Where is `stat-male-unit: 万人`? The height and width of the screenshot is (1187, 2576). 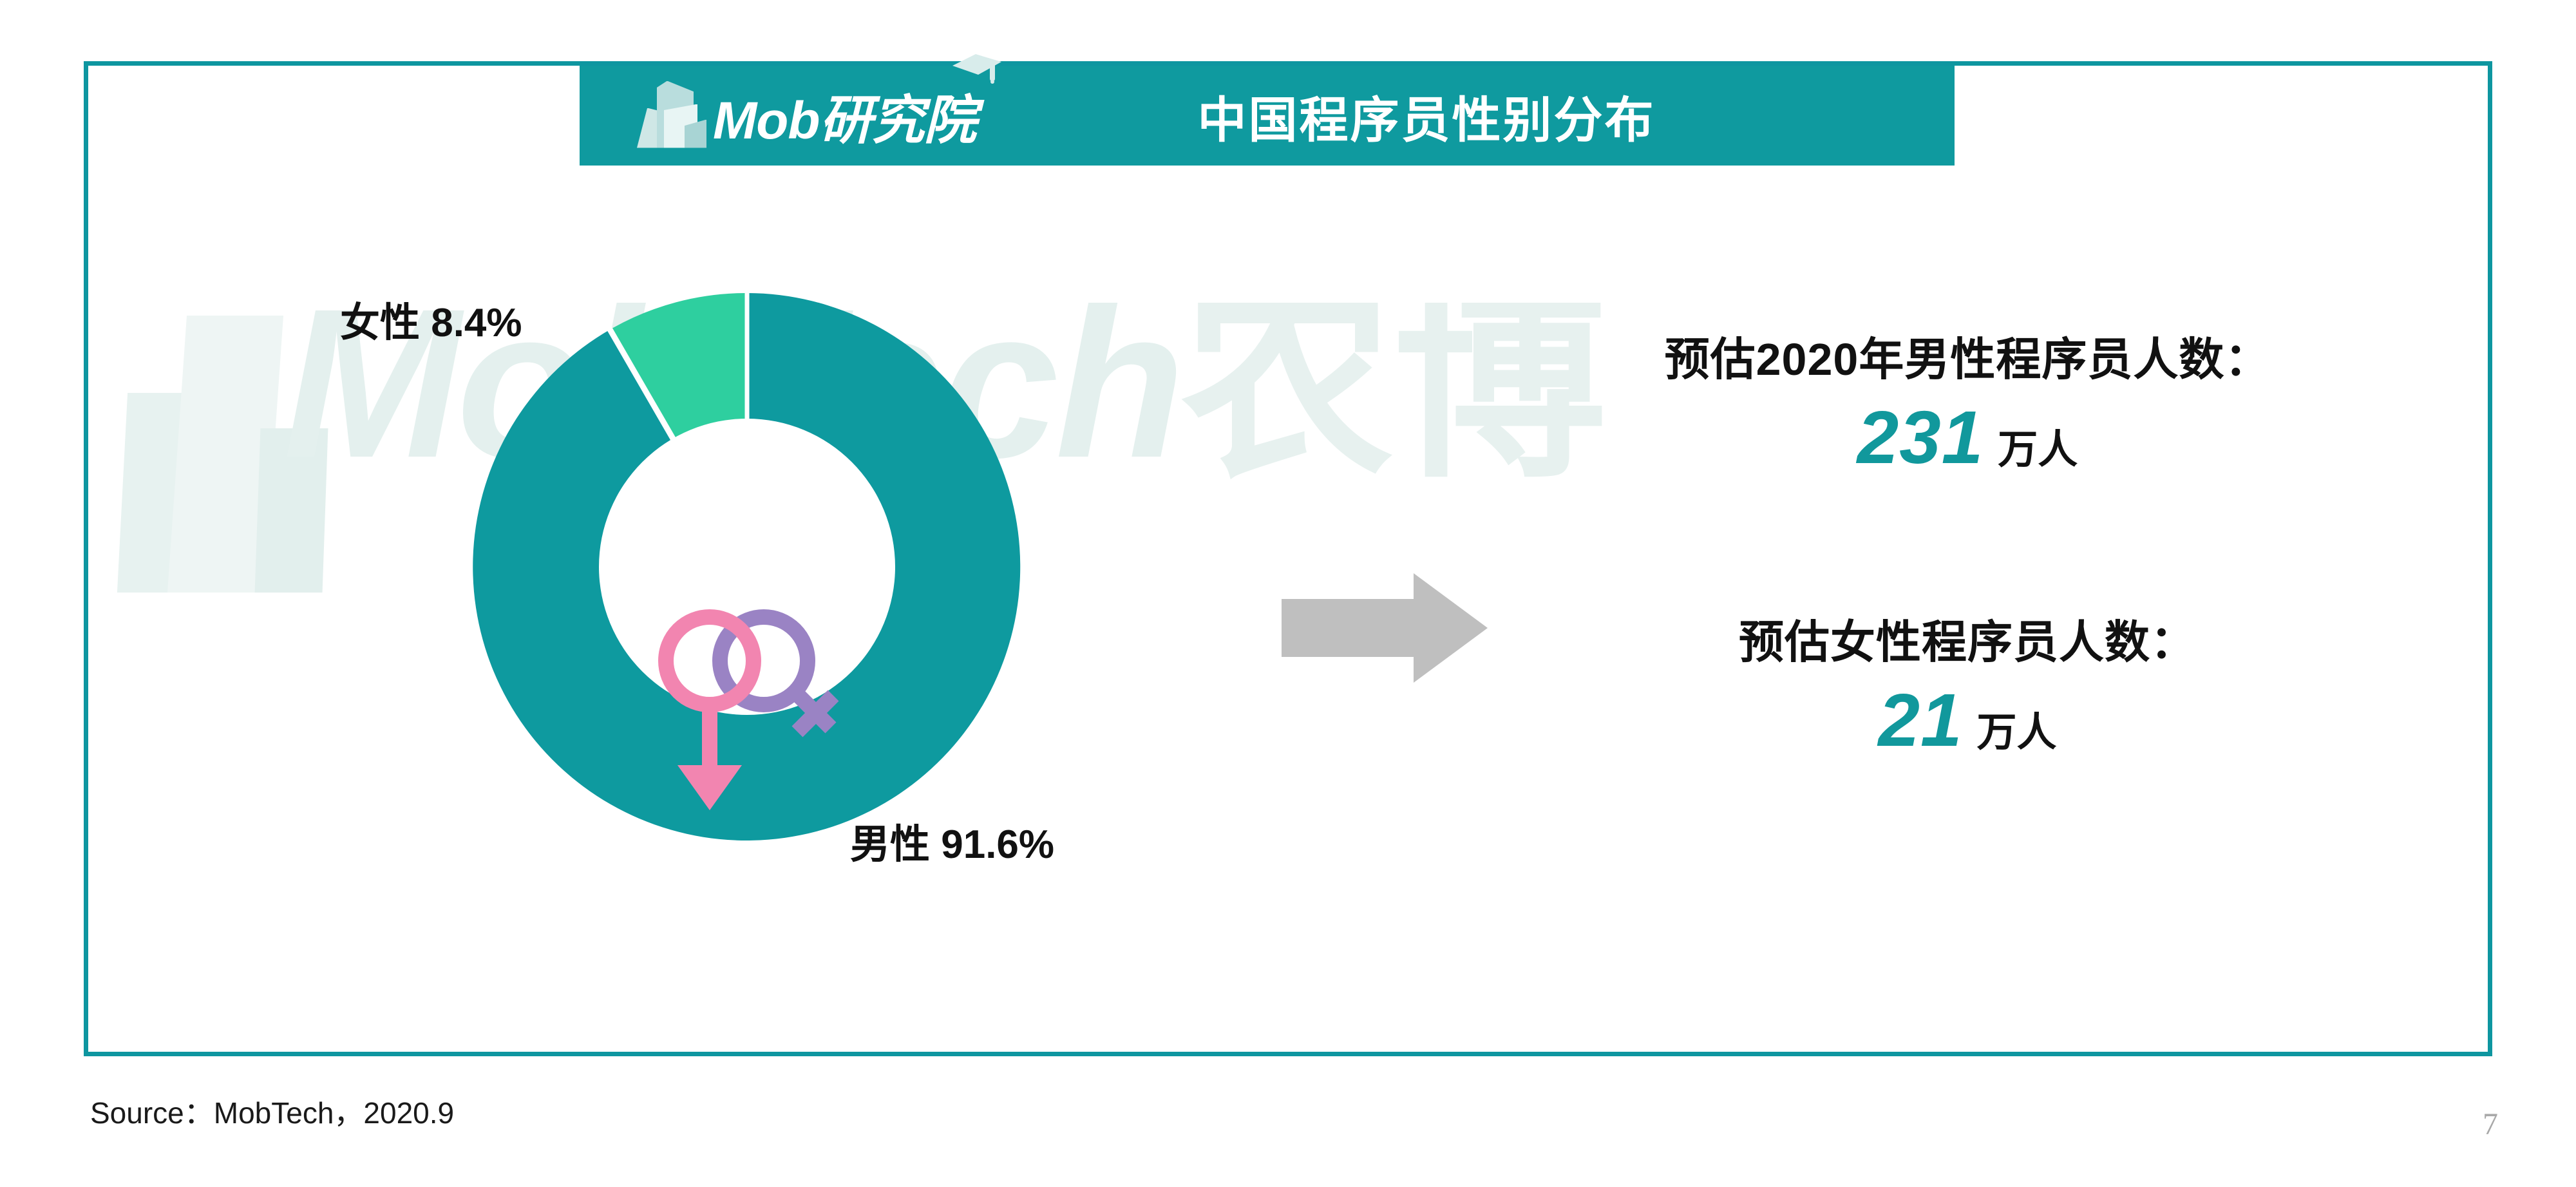 stat-male-unit: 万人 is located at coordinates (2038, 450).